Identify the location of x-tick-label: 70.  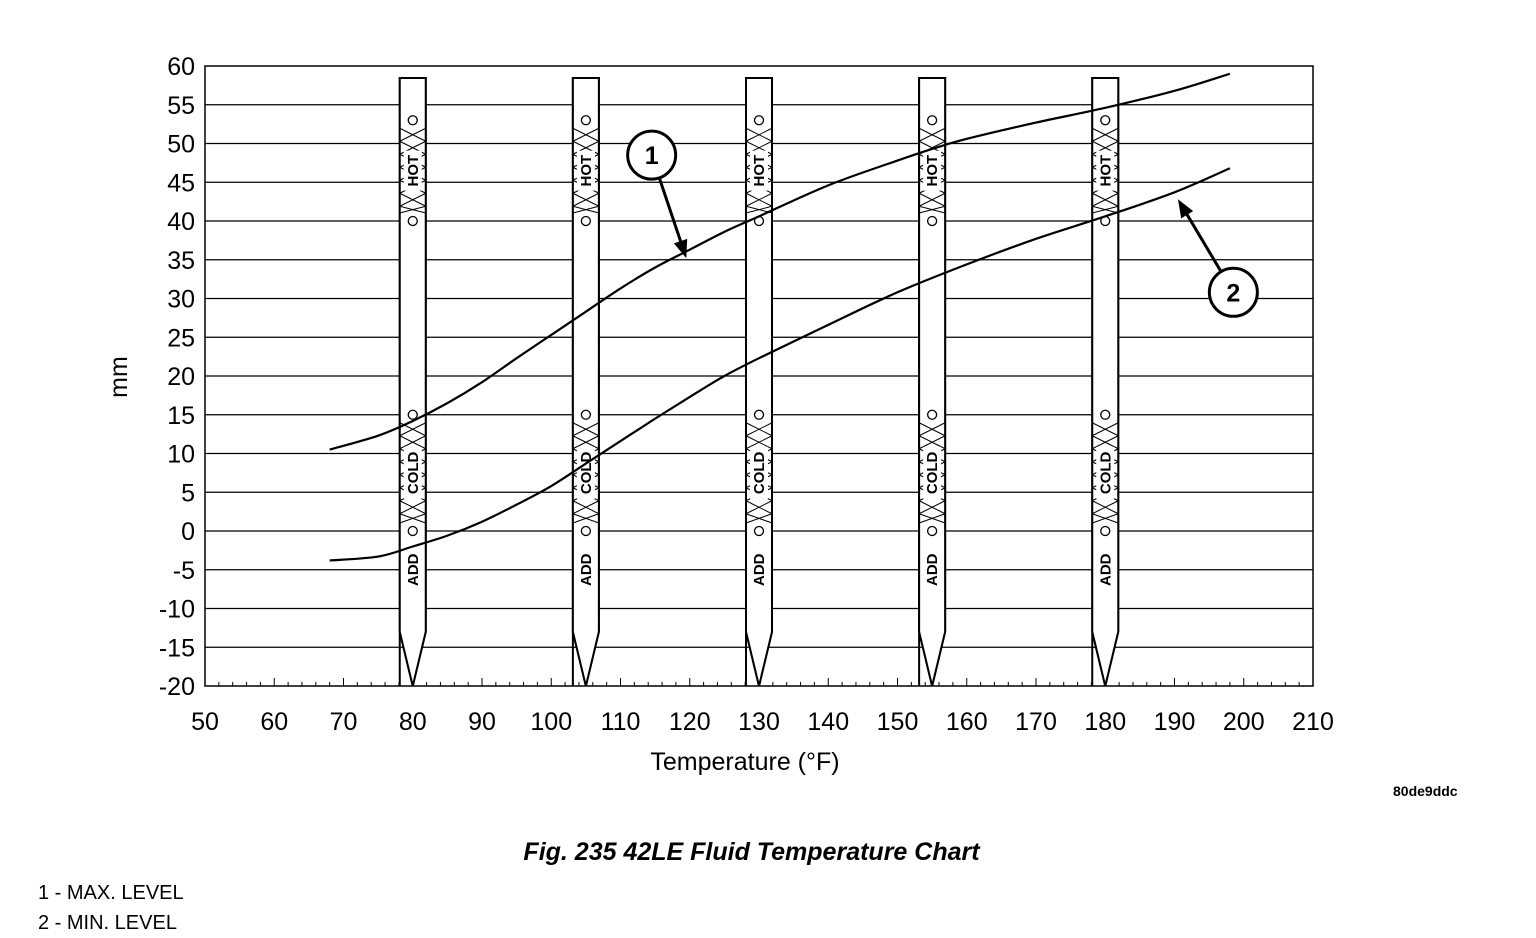
(344, 722).